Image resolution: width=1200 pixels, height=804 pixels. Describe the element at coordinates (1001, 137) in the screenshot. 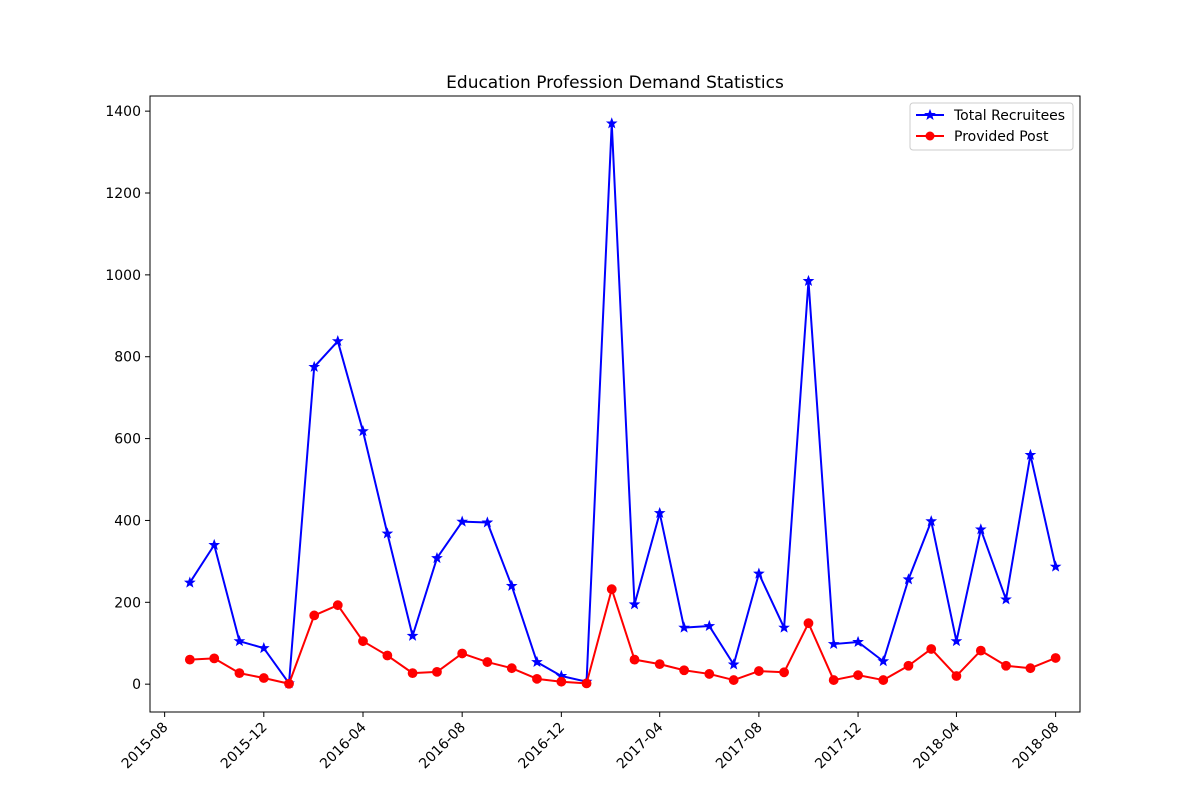

I see `legend-label: Provided Post` at that location.